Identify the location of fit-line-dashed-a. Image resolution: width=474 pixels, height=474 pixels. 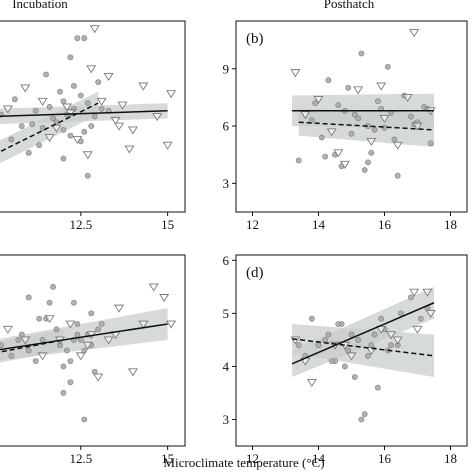
(49, 127).